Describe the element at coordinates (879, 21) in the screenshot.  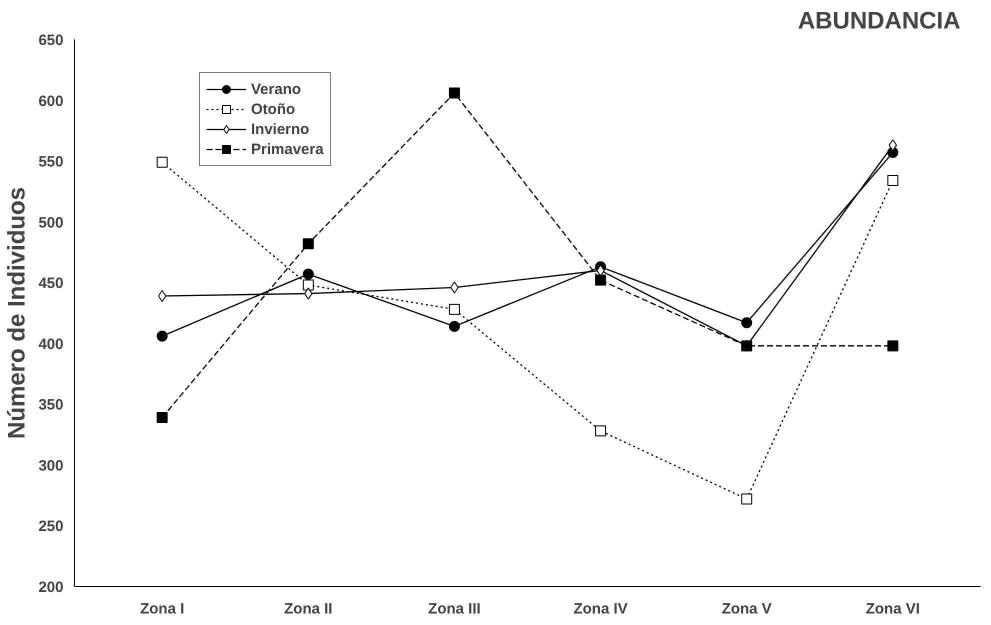
I see `chart-title: ABUNDANCIA` at that location.